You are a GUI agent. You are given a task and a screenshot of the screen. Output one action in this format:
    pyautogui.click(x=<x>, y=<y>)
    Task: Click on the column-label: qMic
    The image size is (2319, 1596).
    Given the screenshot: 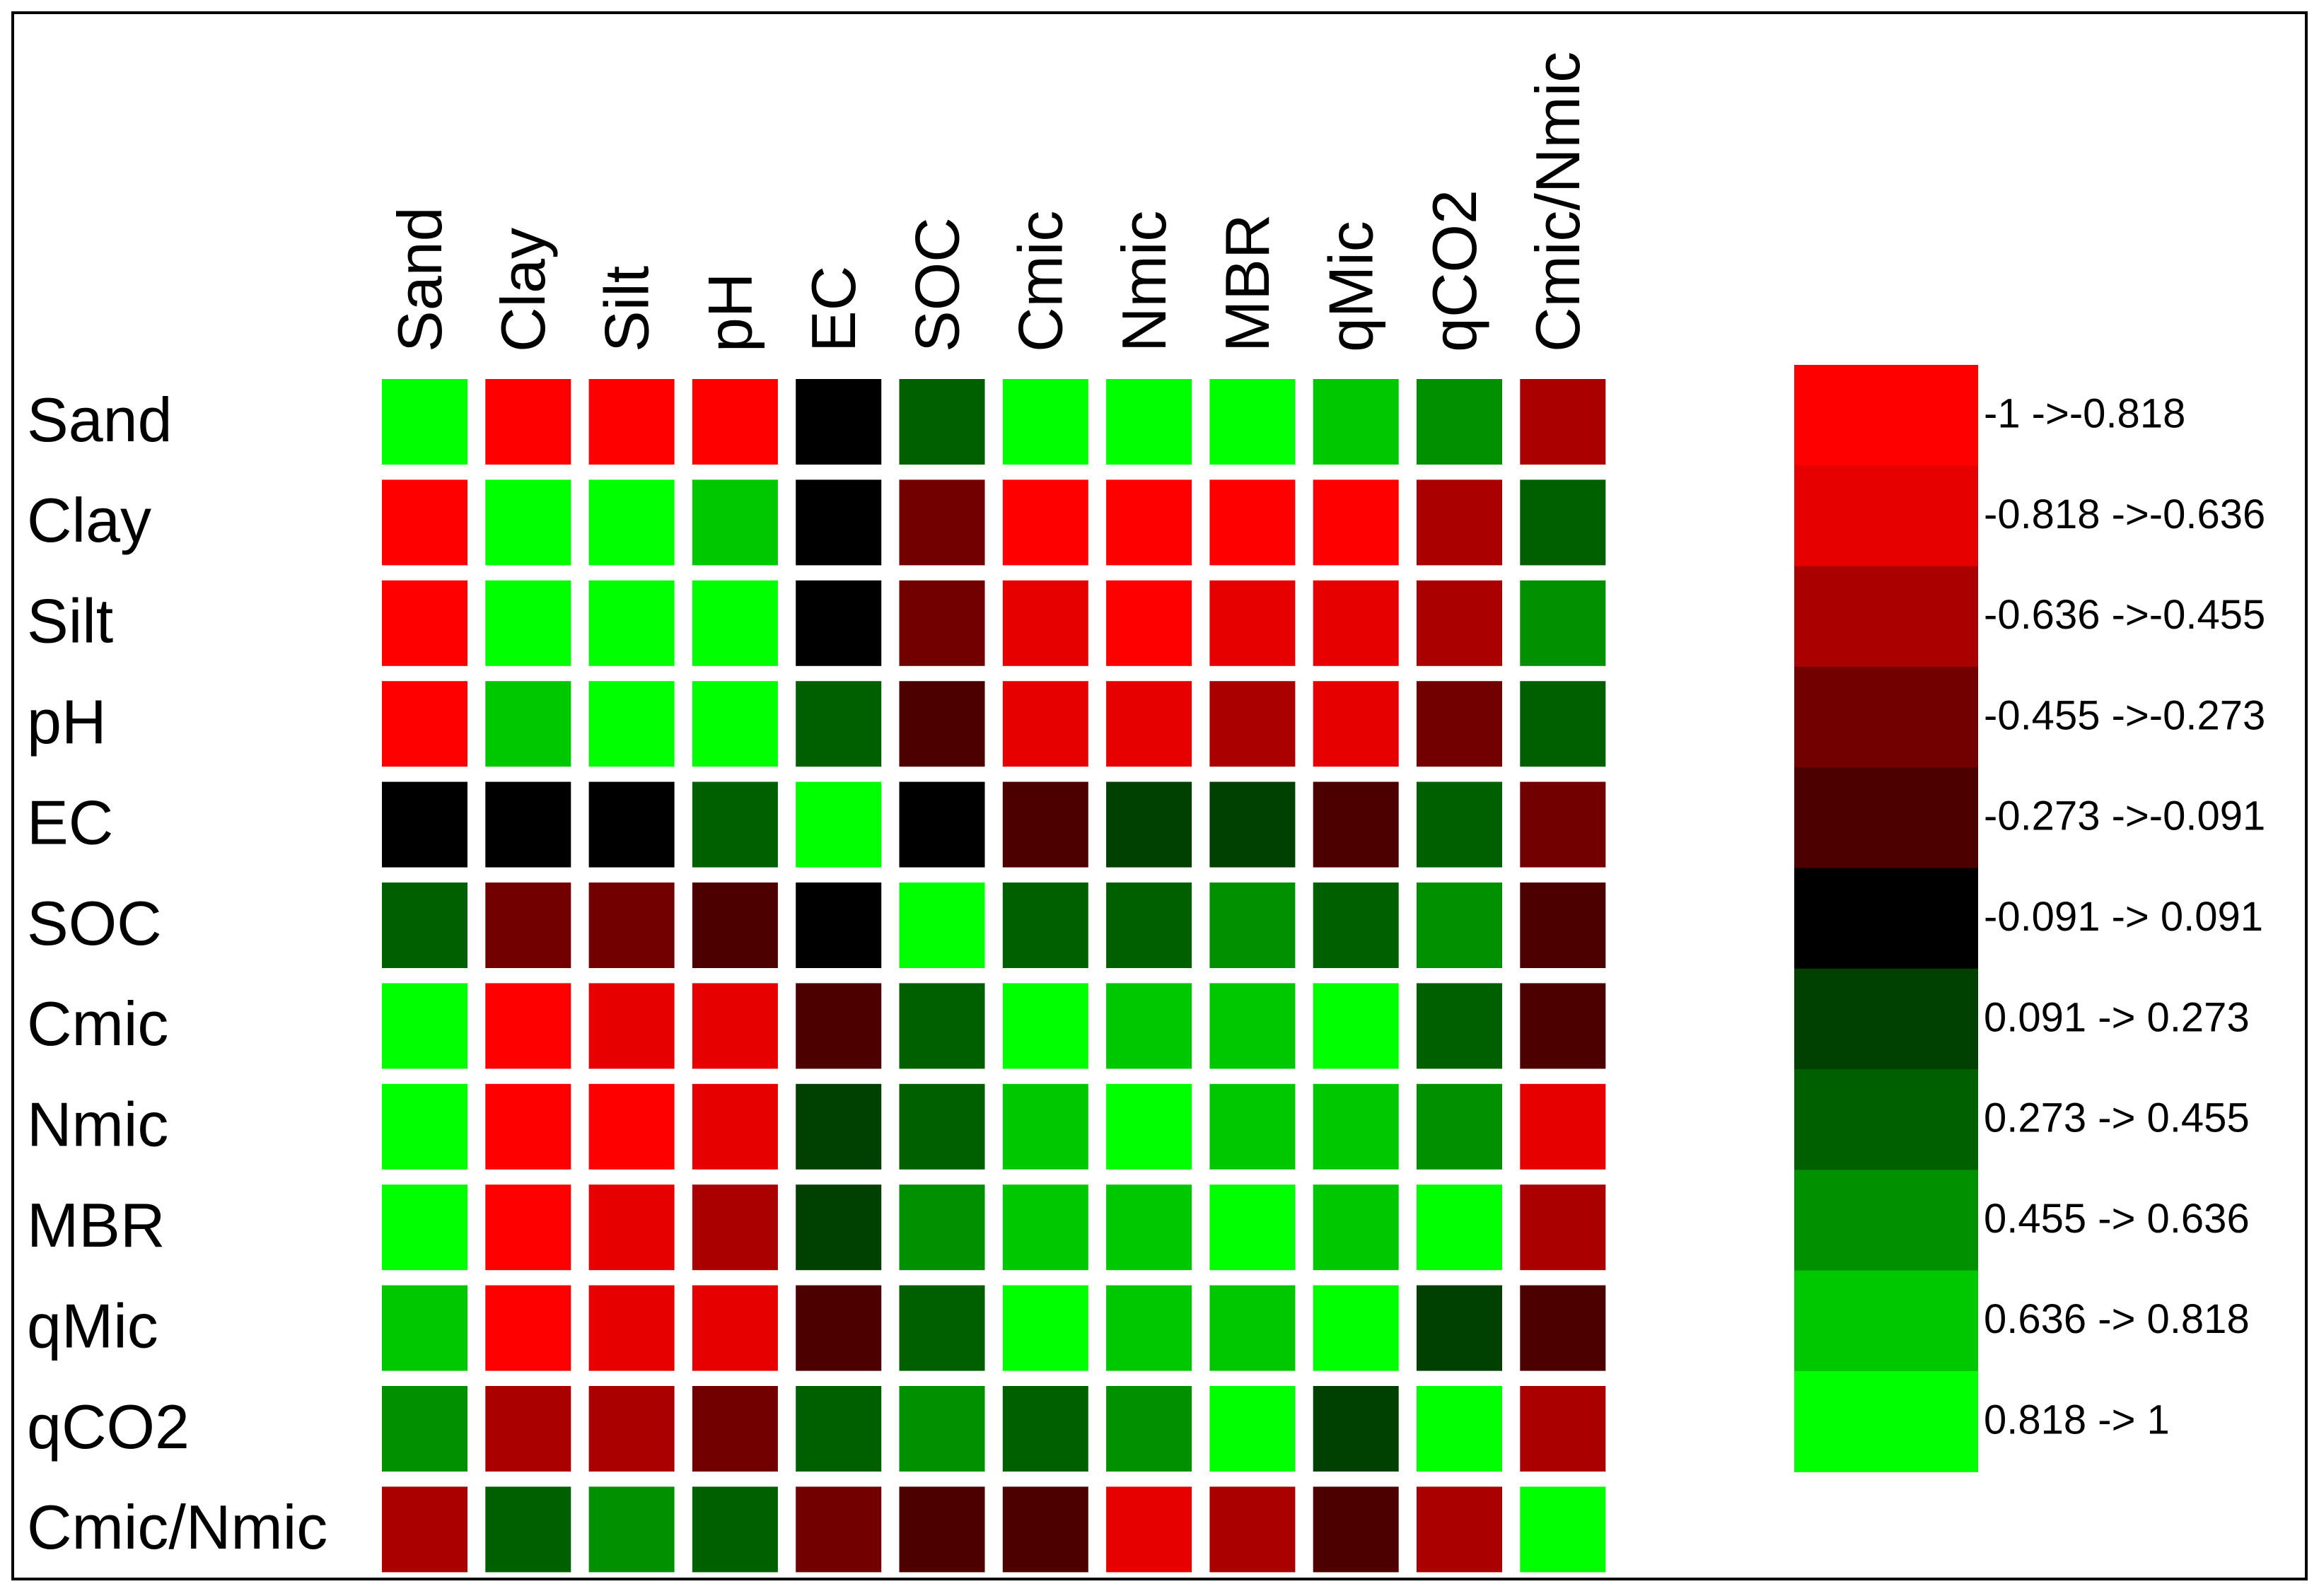 What is the action you would take?
    pyautogui.click(x=1350, y=286)
    